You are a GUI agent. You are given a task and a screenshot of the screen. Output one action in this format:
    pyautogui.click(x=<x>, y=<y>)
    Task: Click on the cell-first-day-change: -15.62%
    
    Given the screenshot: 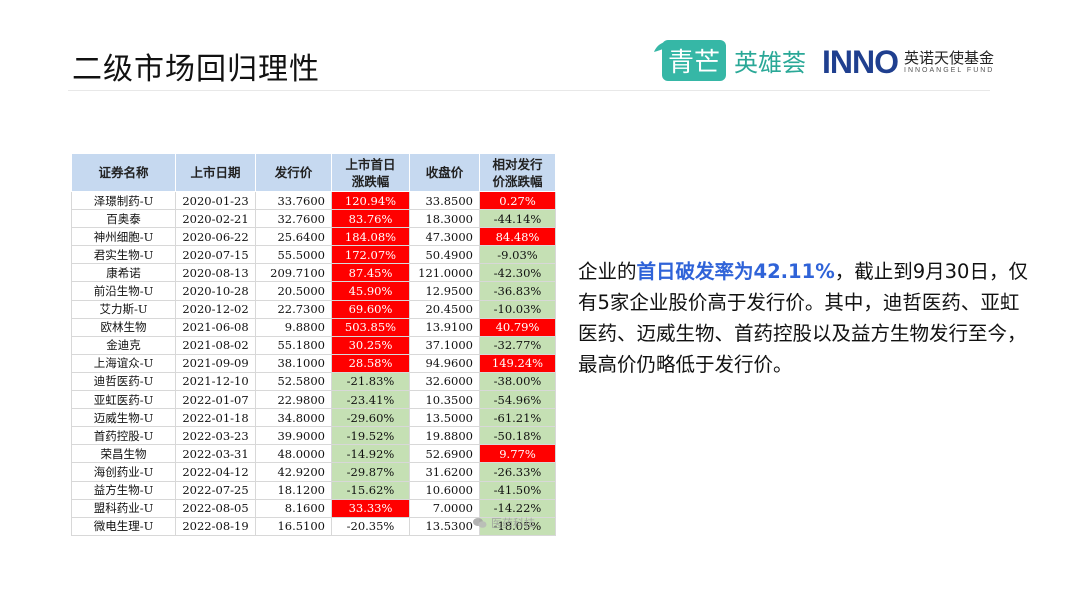 What is the action you would take?
    pyautogui.click(x=370, y=490)
    